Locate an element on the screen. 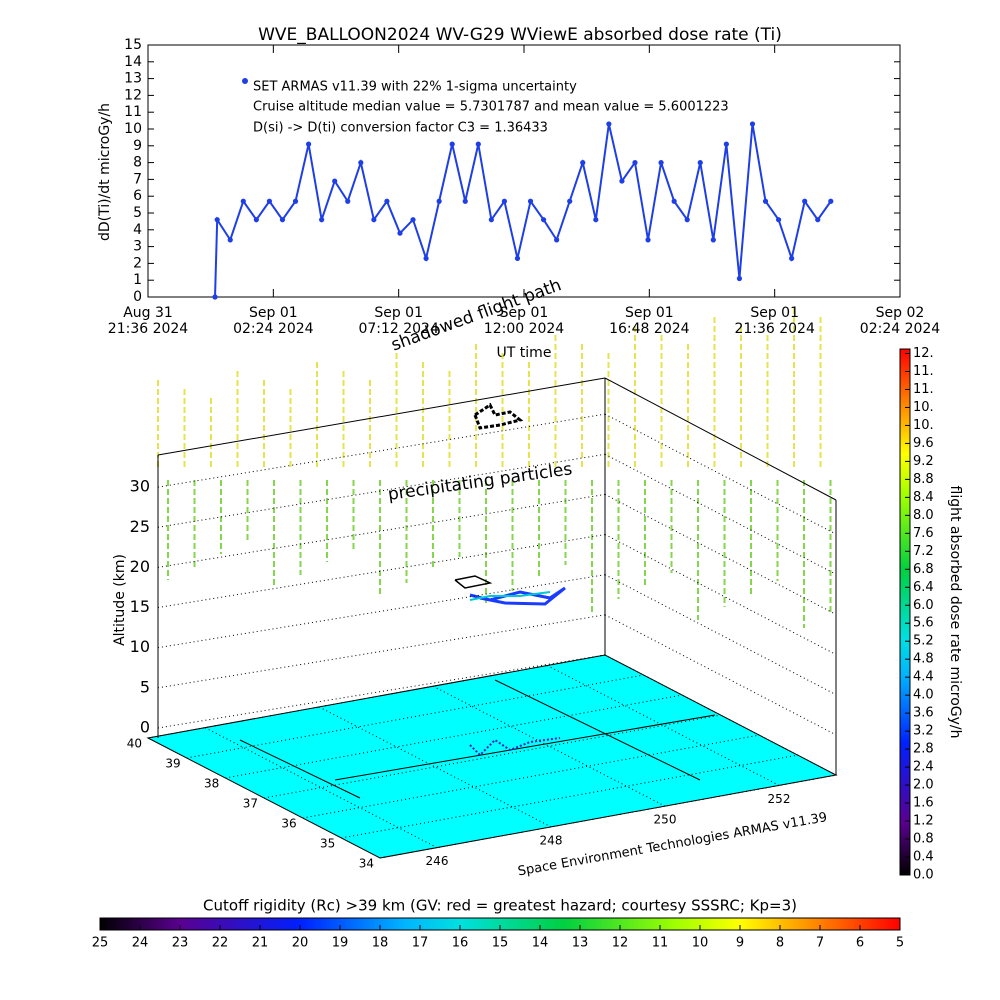 The height and width of the screenshot is (1000, 1000). colorbar-tick-label: 5.2 is located at coordinates (923, 641).